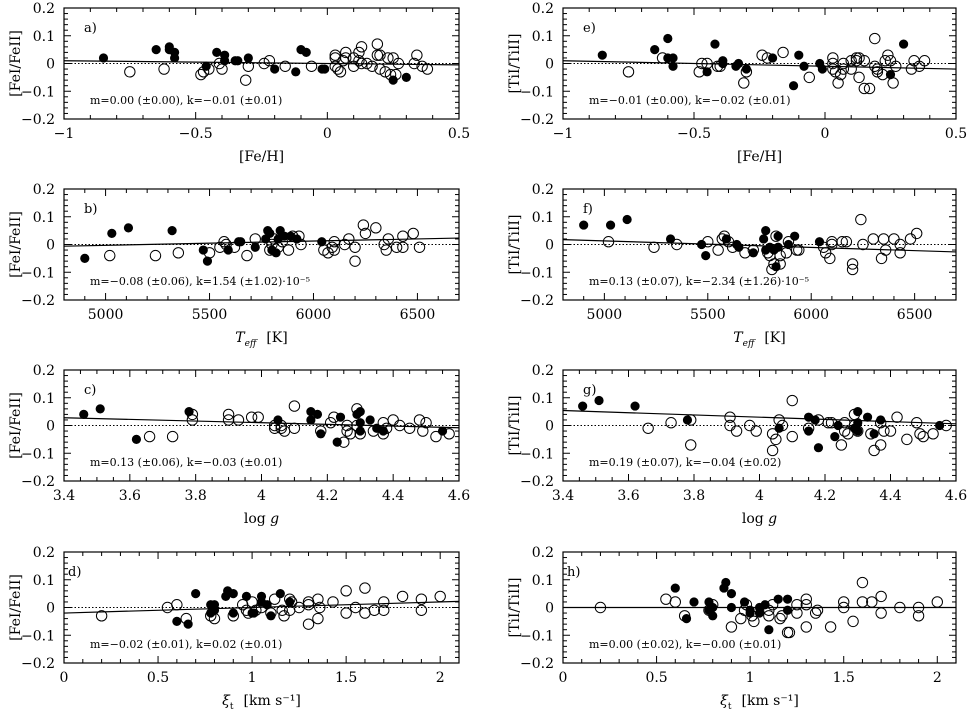 This screenshot has width=968, height=709. What do you see at coordinates (537, 120) in the screenshot?
I see `y-tick-label: −0.2` at bounding box center [537, 120].